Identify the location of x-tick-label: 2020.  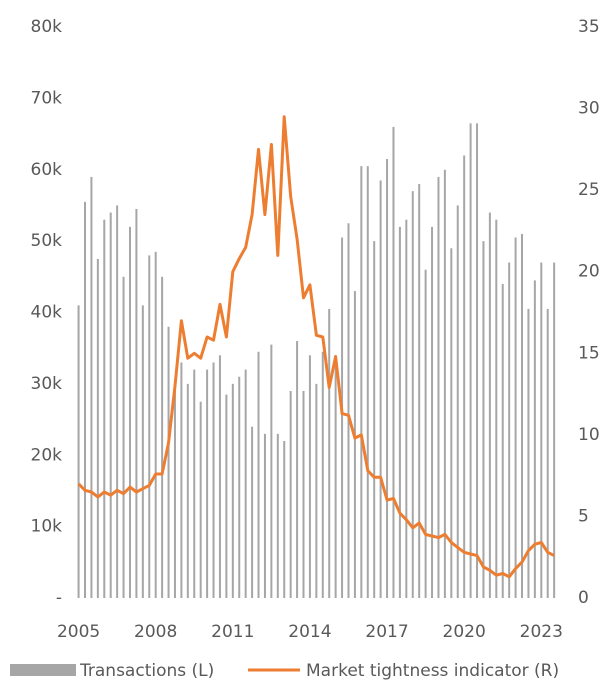
(464, 632).